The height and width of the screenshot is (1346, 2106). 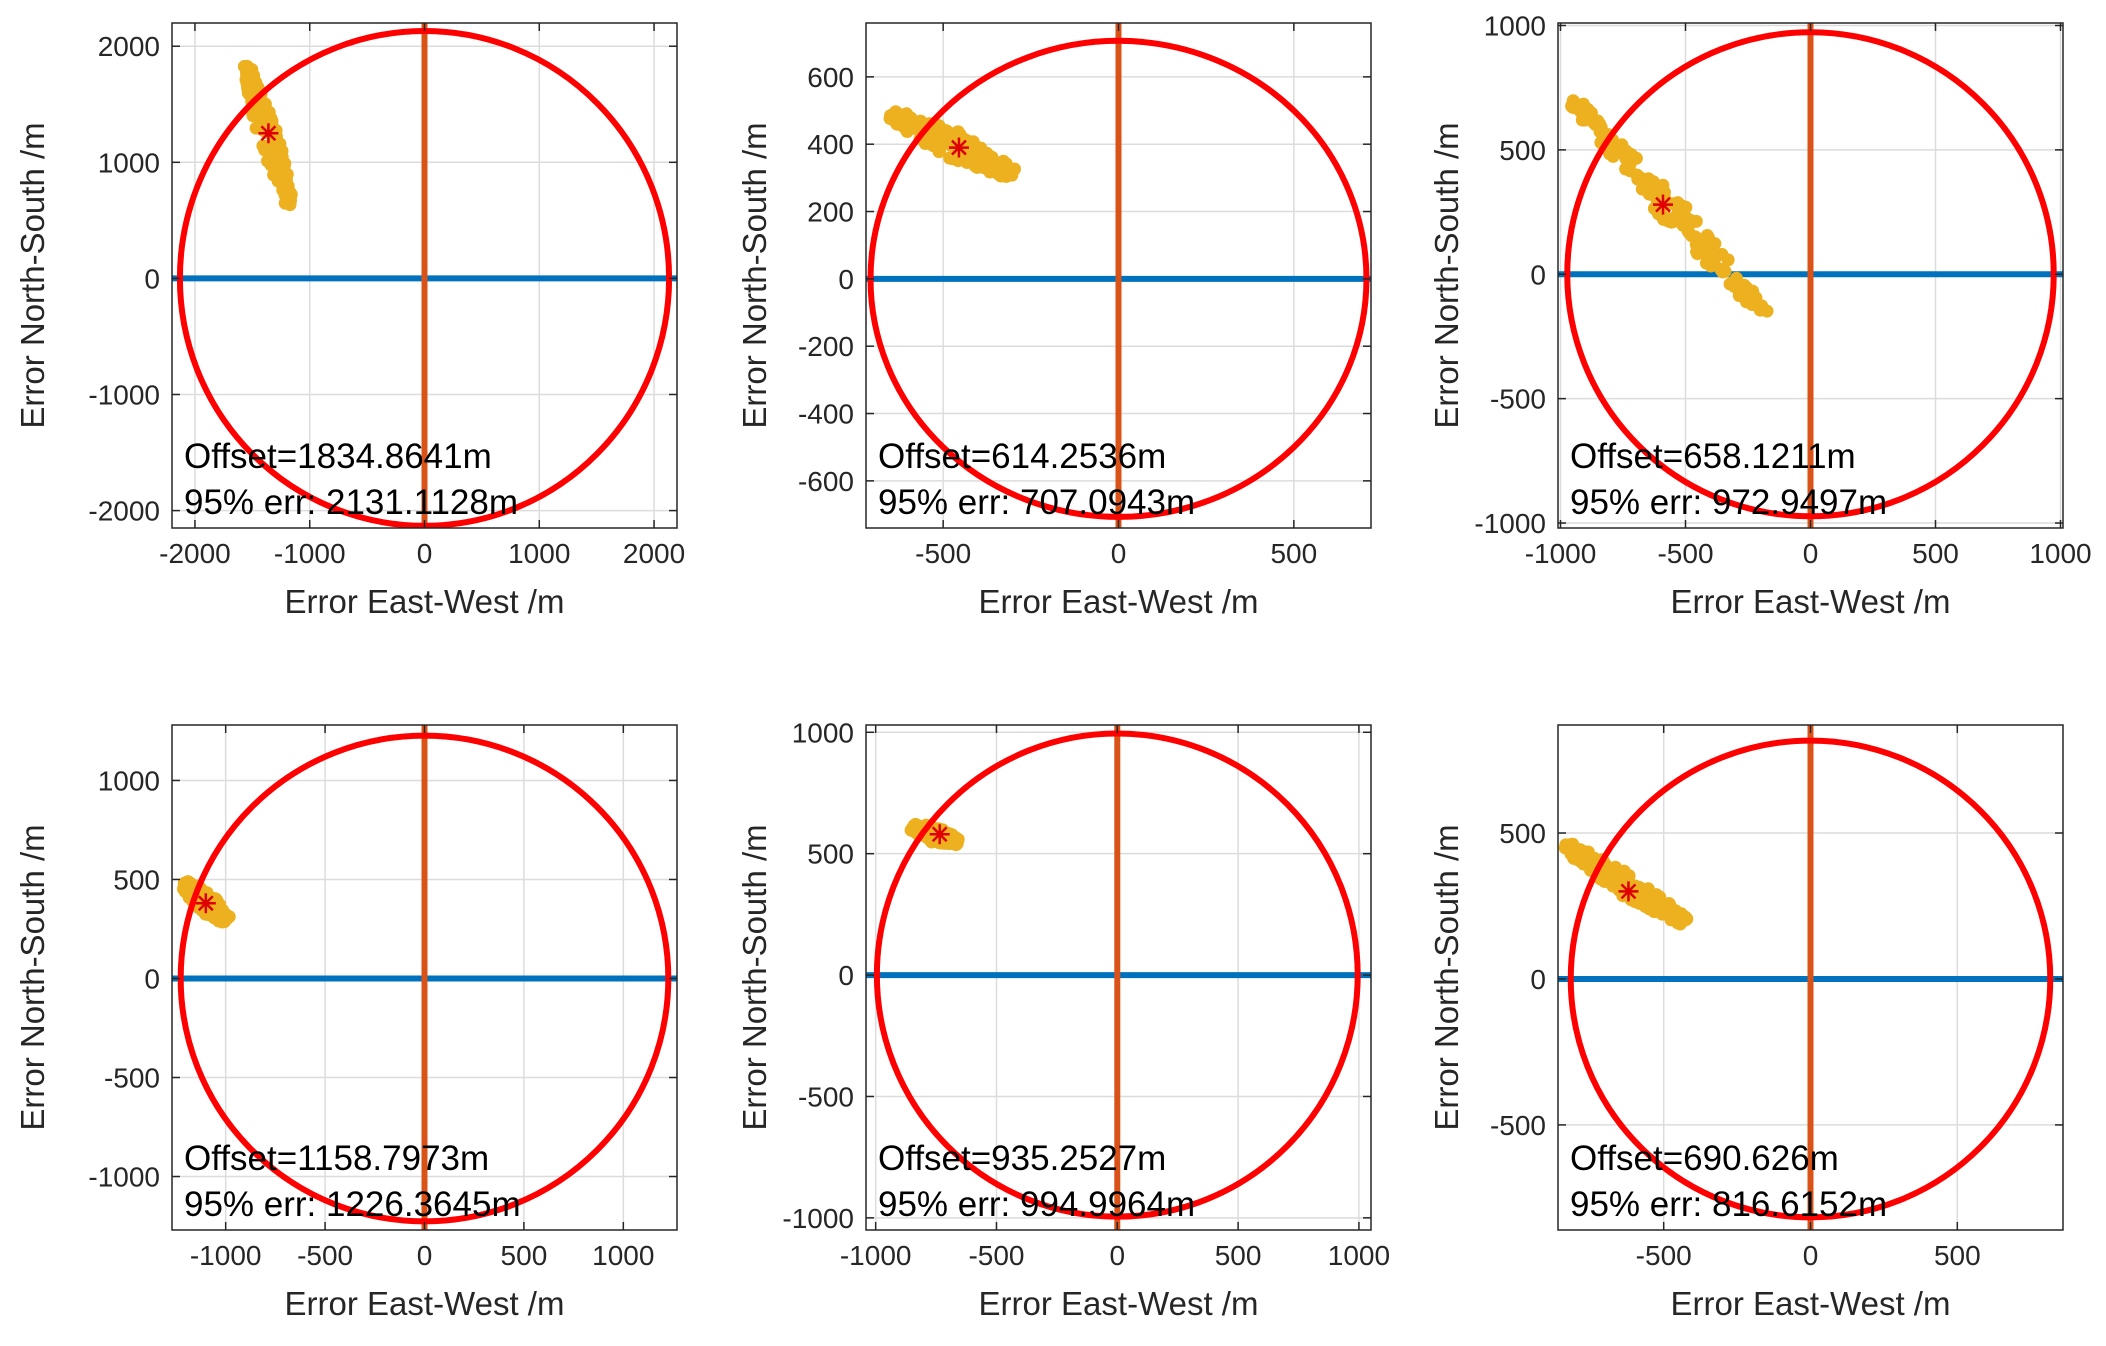 What do you see at coordinates (124, 511) in the screenshot?
I see `y-tick-label: -2000` at bounding box center [124, 511].